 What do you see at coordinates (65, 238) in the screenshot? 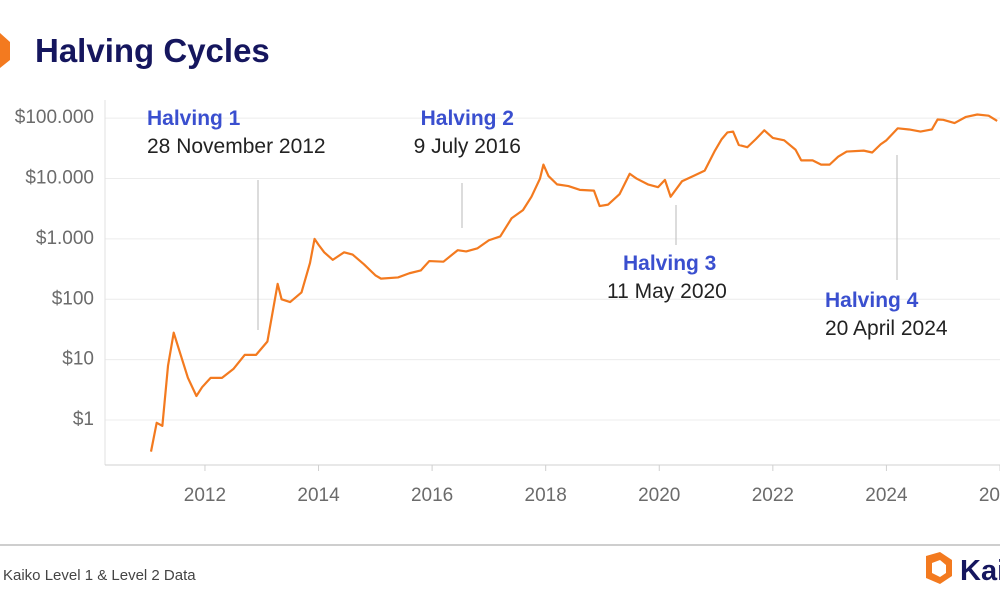
I see `y-tick-label: $1.000` at bounding box center [65, 238].